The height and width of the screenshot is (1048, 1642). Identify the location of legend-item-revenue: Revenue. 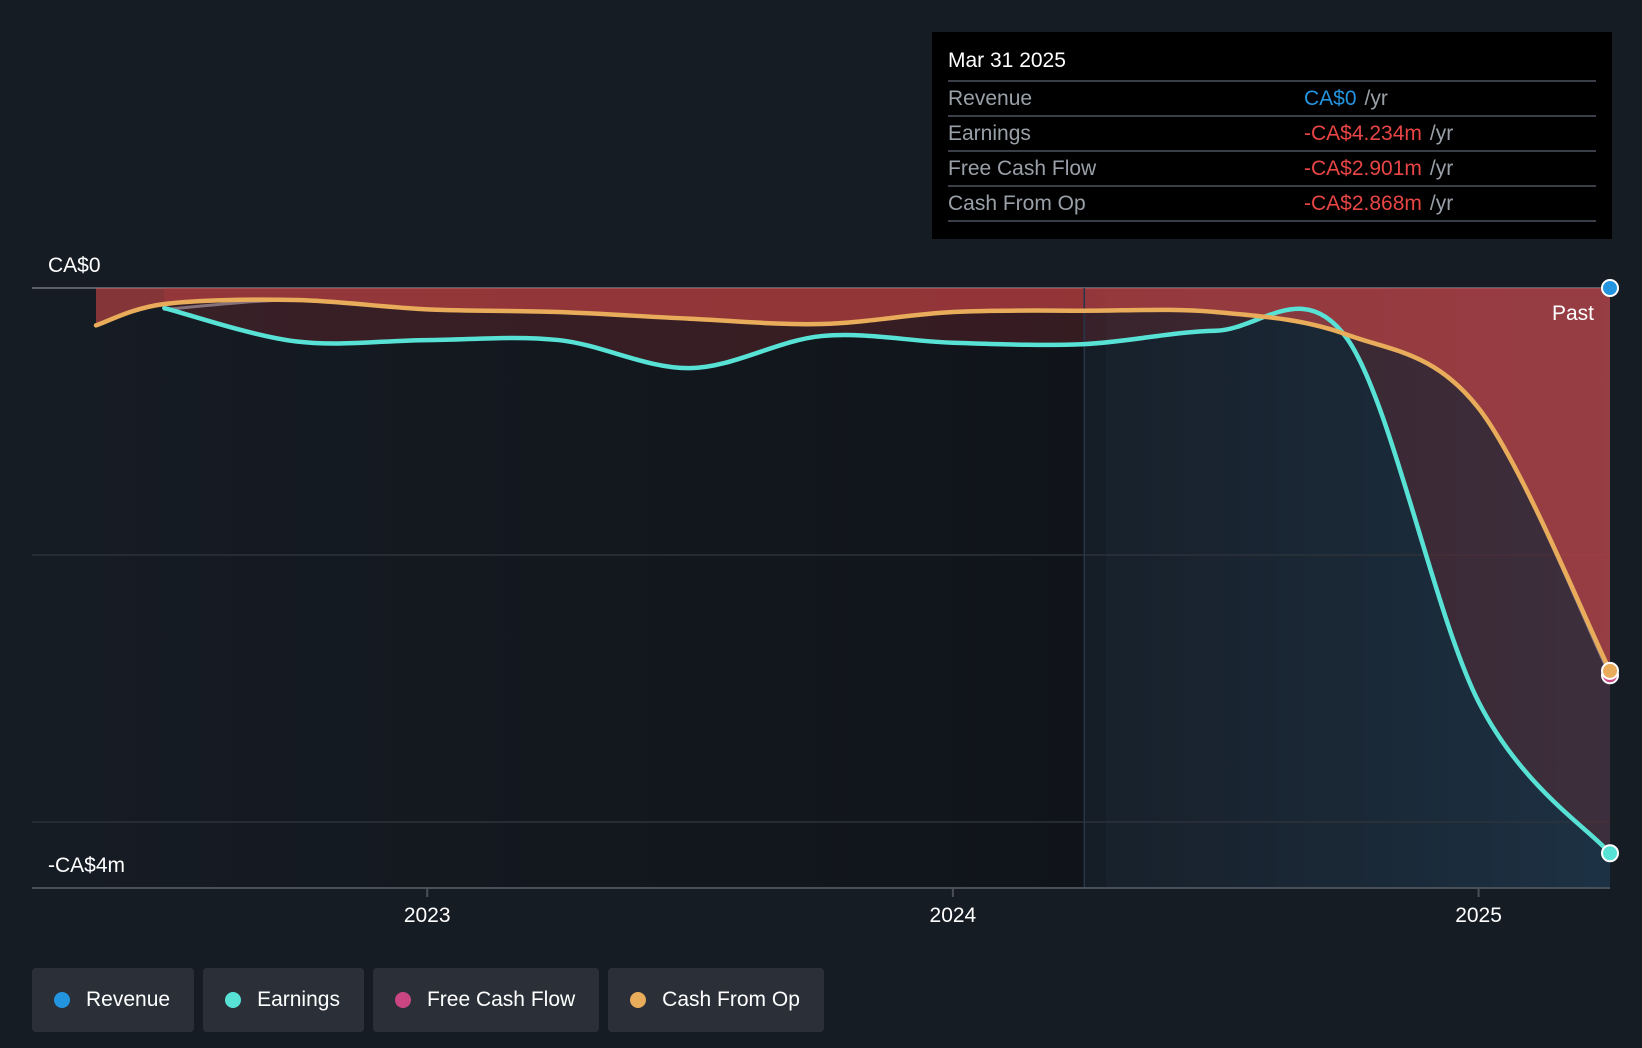
(113, 1000).